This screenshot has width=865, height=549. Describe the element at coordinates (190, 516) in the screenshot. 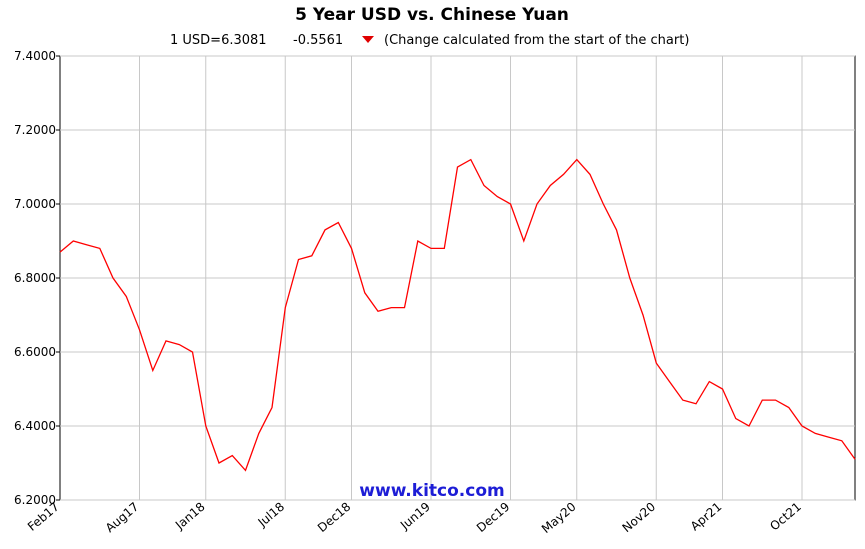

I see `x-tick-label: Jan18` at that location.